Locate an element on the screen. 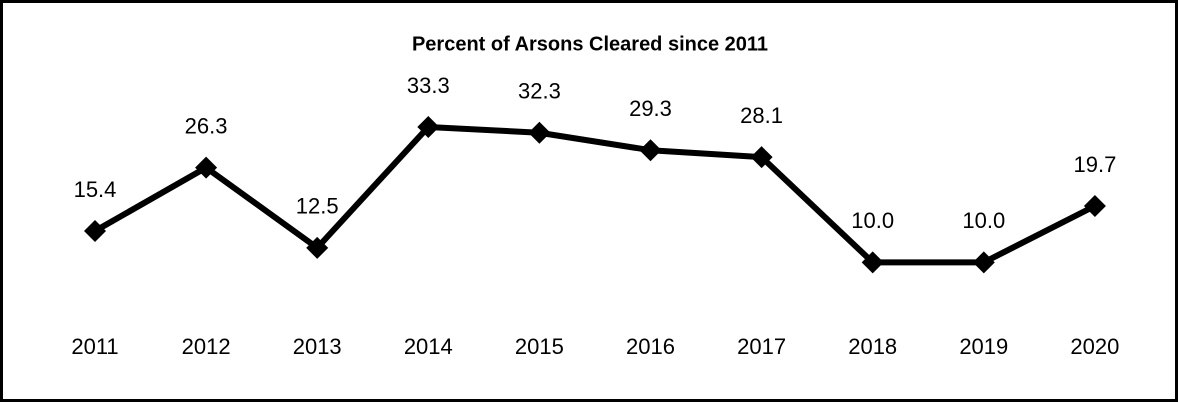 The image size is (1179, 403). data-label: 29.3 is located at coordinates (650, 108).